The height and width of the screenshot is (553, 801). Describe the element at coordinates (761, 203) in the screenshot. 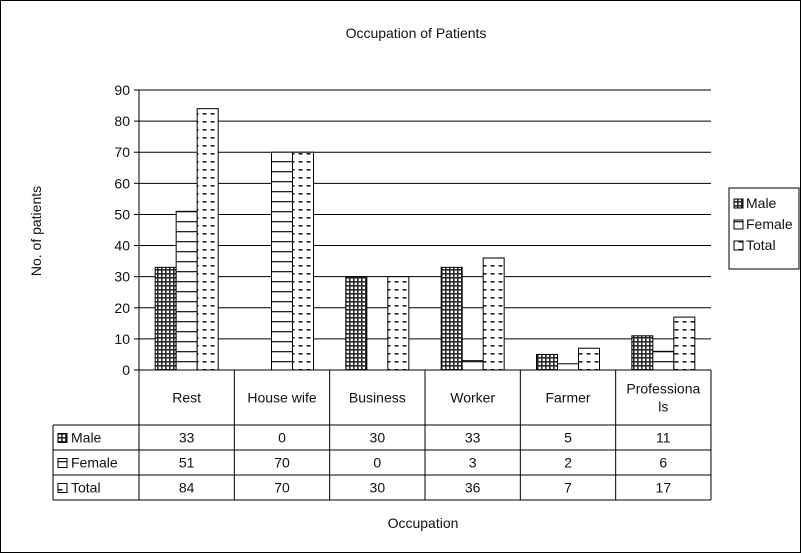

I see `legend-label-male: Male` at that location.